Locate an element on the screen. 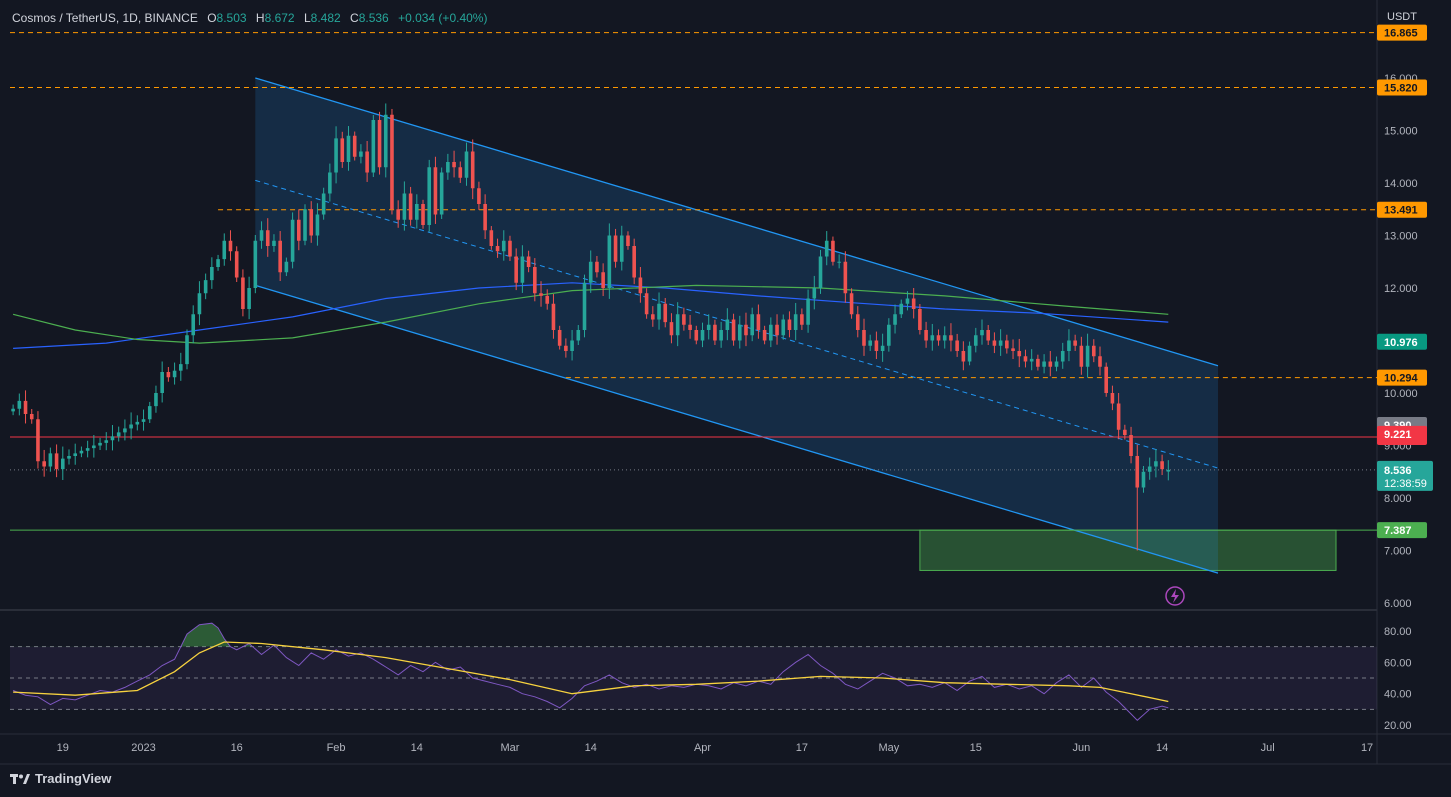  rsi-tick-label: 80.00 is located at coordinates (1398, 632).